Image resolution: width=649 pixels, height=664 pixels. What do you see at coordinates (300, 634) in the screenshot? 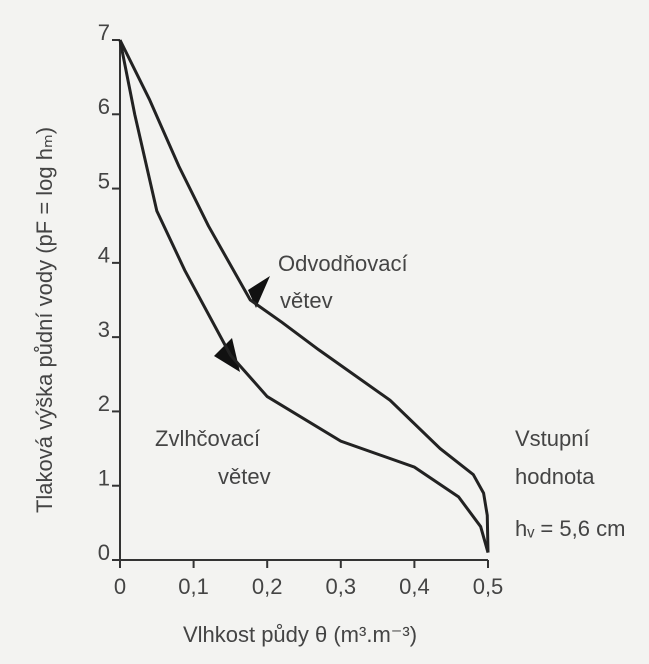
I see `x-axis-label: Vlhkost půdy θ (m³.m⁻³)` at bounding box center [300, 634].